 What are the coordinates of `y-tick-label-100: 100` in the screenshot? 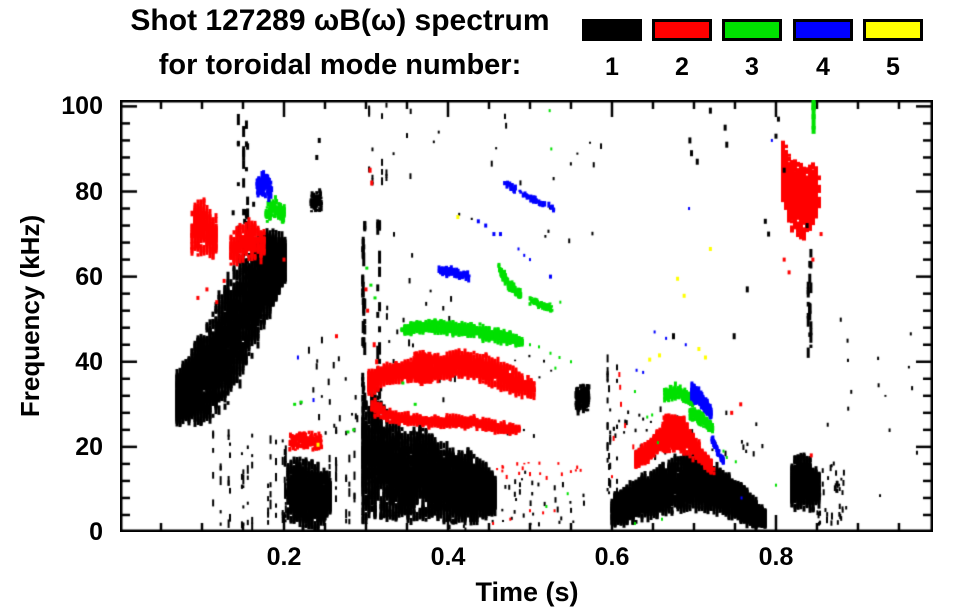 It's located at (82, 106).